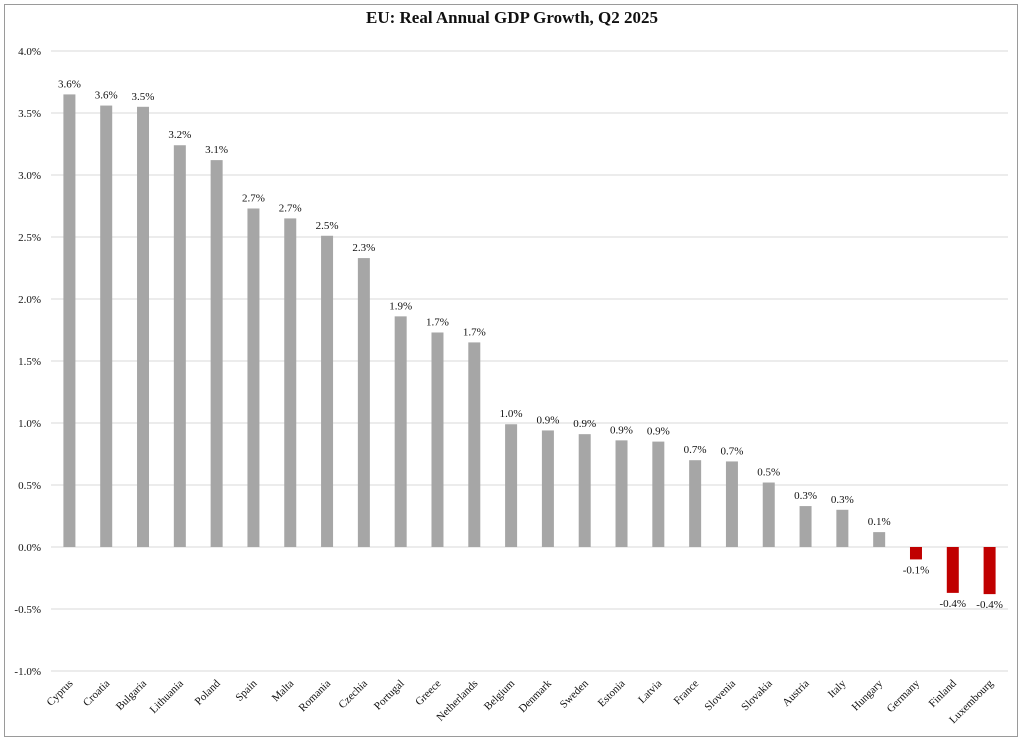 The width and height of the screenshot is (1024, 743). What do you see at coordinates (768, 514) in the screenshot?
I see `bar-slovakia` at bounding box center [768, 514].